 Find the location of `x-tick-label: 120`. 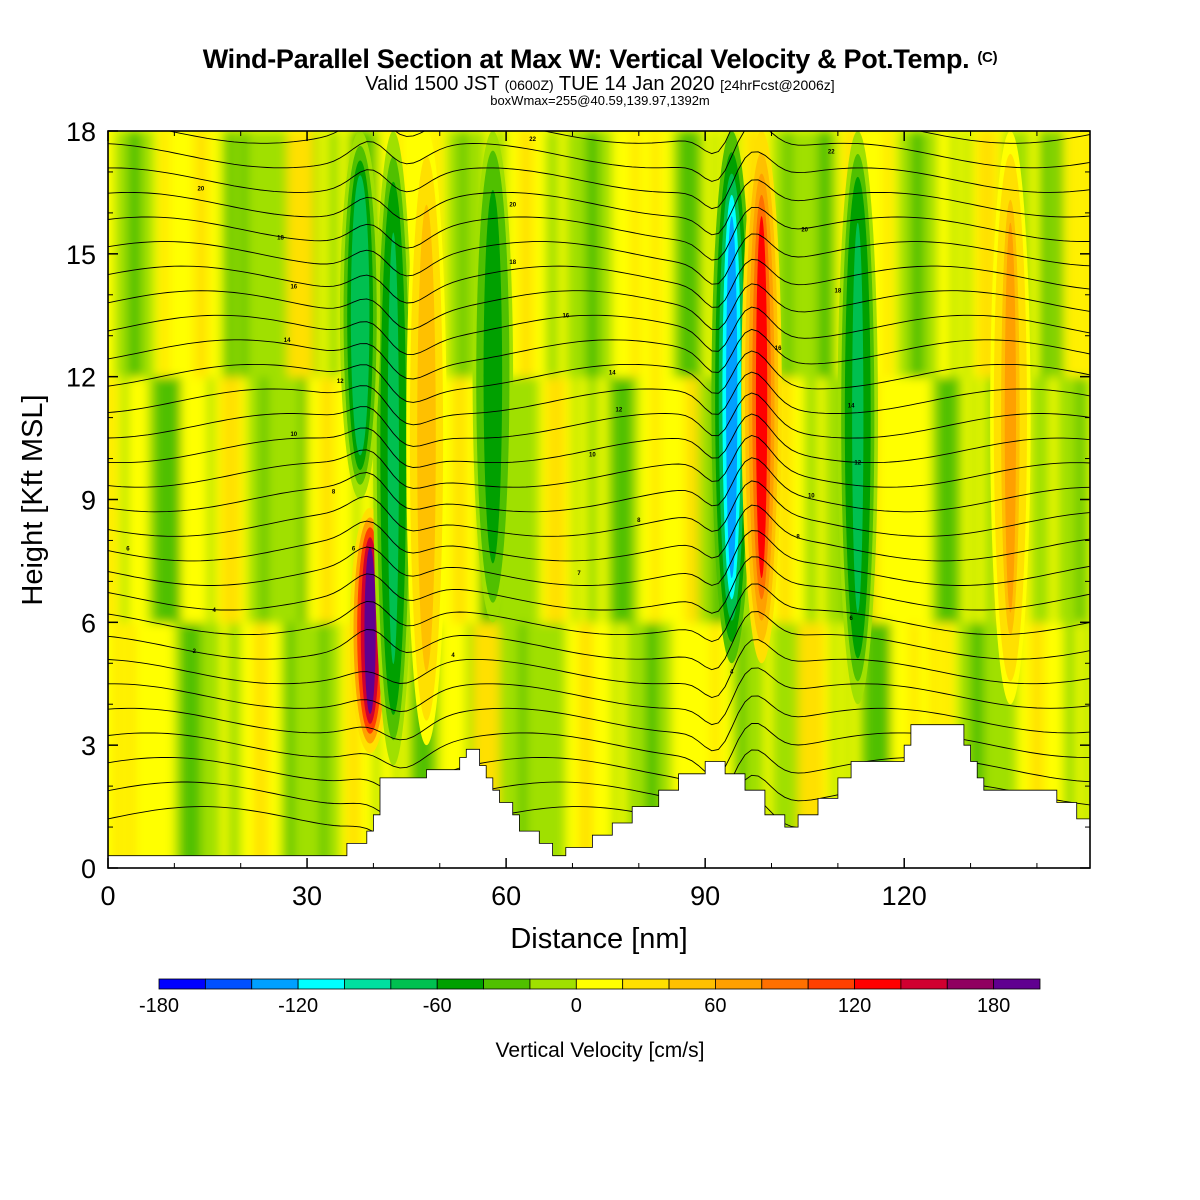

x-tick-label: 120 is located at coordinates (904, 896).